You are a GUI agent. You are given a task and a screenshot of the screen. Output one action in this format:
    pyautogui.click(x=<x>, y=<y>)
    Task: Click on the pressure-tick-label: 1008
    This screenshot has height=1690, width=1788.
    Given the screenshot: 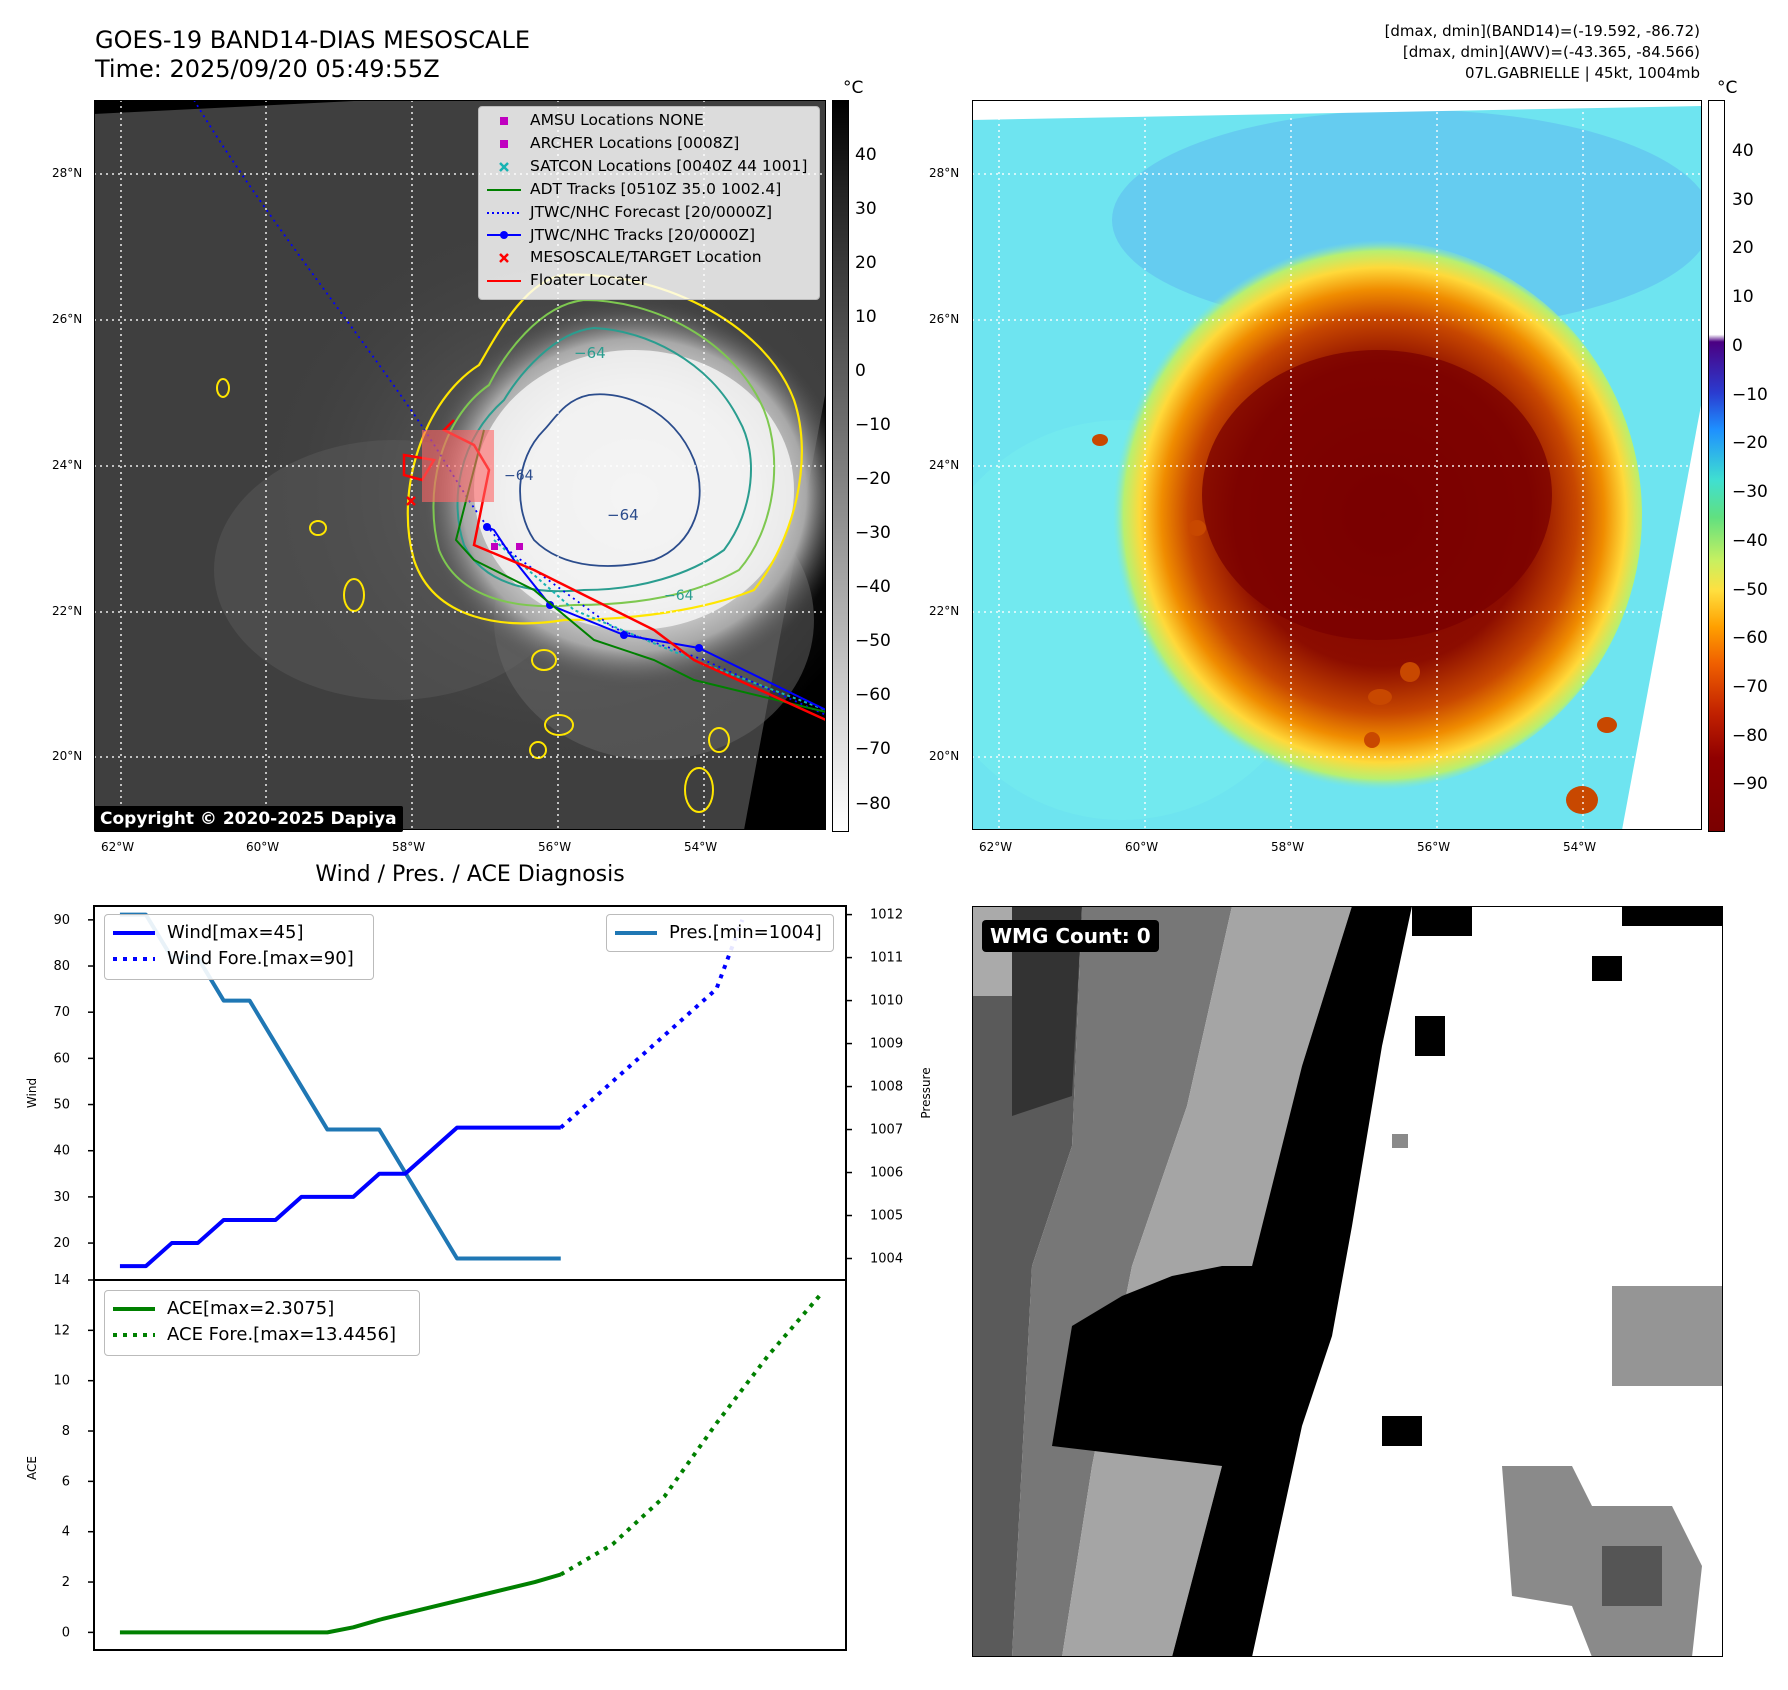 What is the action you would take?
    pyautogui.click(x=886, y=1087)
    